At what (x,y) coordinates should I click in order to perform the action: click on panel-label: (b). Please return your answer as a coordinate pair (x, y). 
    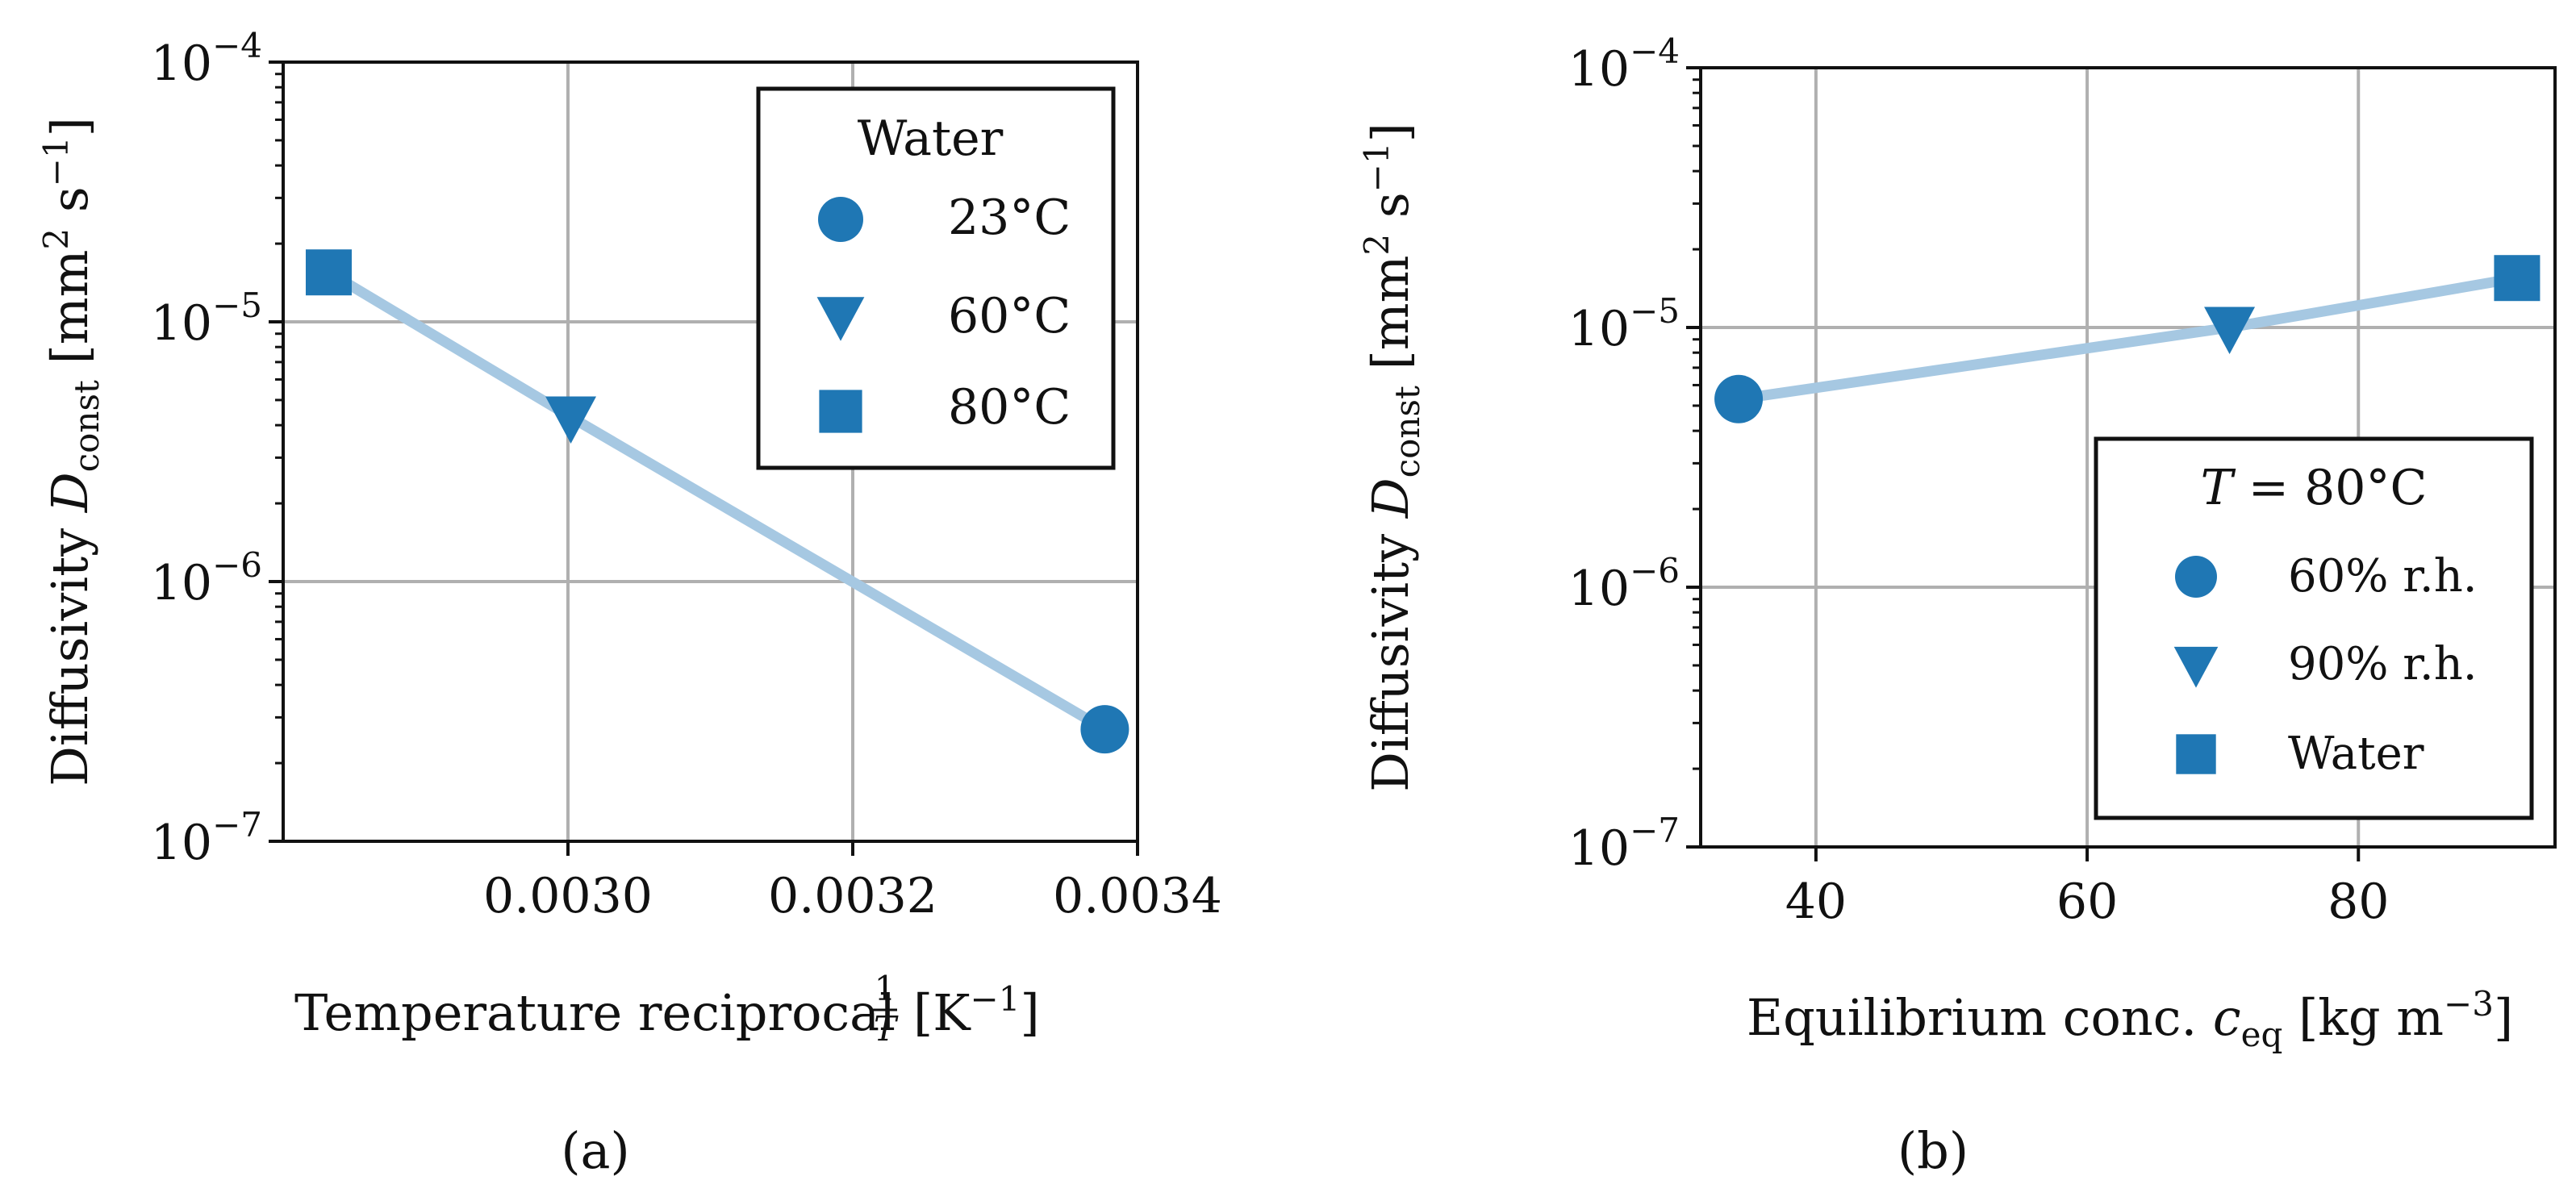
    Looking at the image, I should click on (1933, 1150).